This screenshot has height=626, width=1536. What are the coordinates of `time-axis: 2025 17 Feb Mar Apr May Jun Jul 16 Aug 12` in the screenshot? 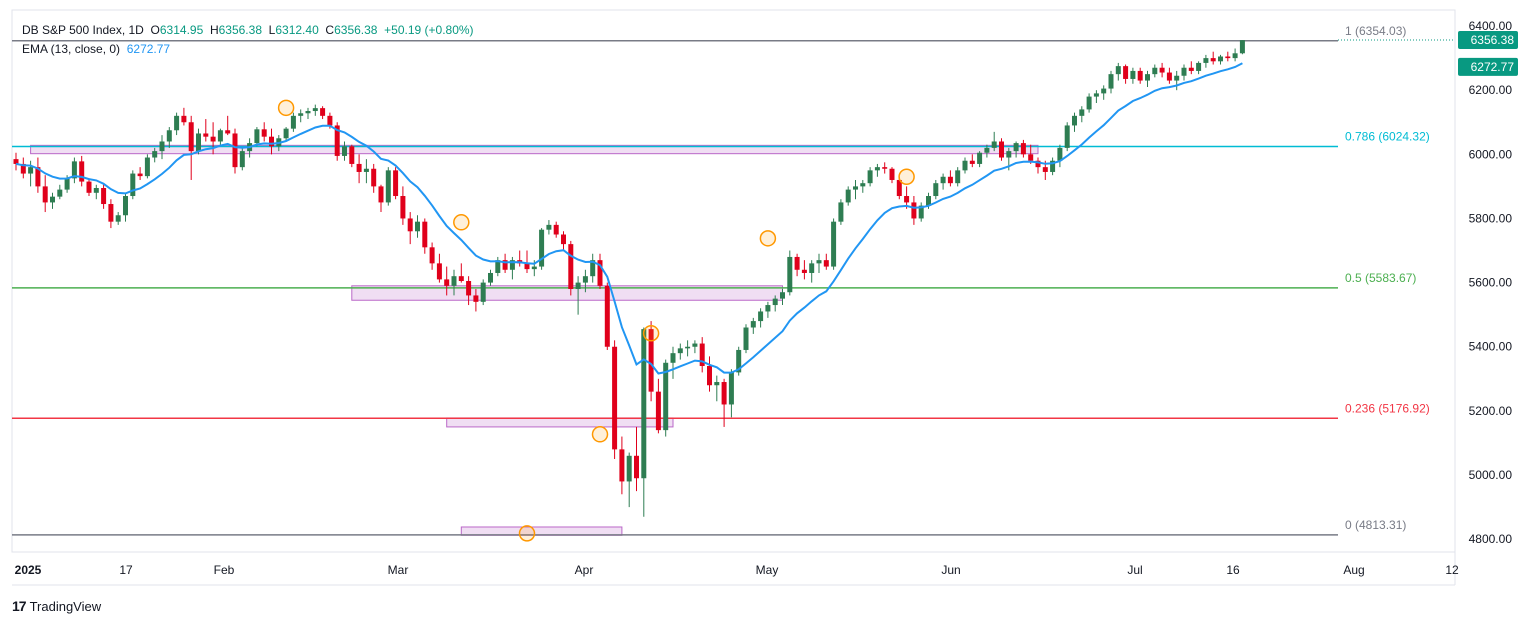 It's located at (737, 570).